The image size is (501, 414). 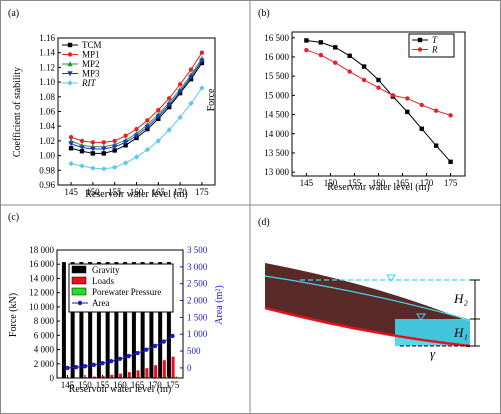 What do you see at coordinates (91, 55) in the screenshot?
I see `legend-label: MP1` at bounding box center [91, 55].